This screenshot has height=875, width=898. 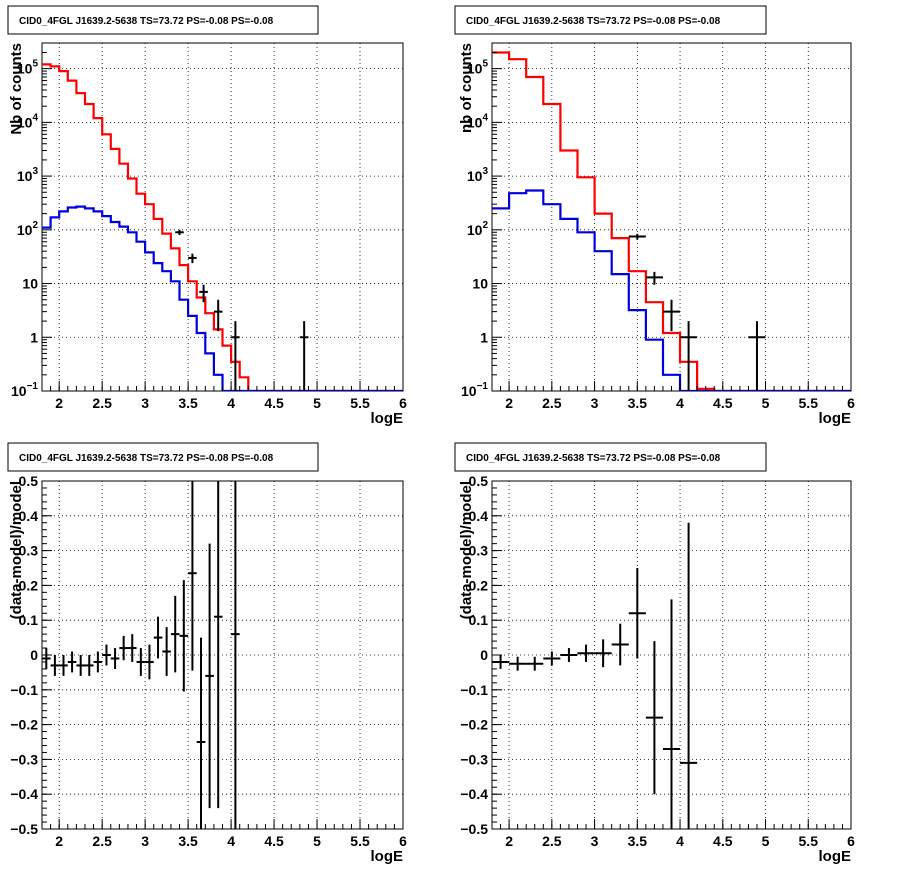 What do you see at coordinates (466, 88) in the screenshot?
I see `y-axis-title: nb of counts` at bounding box center [466, 88].